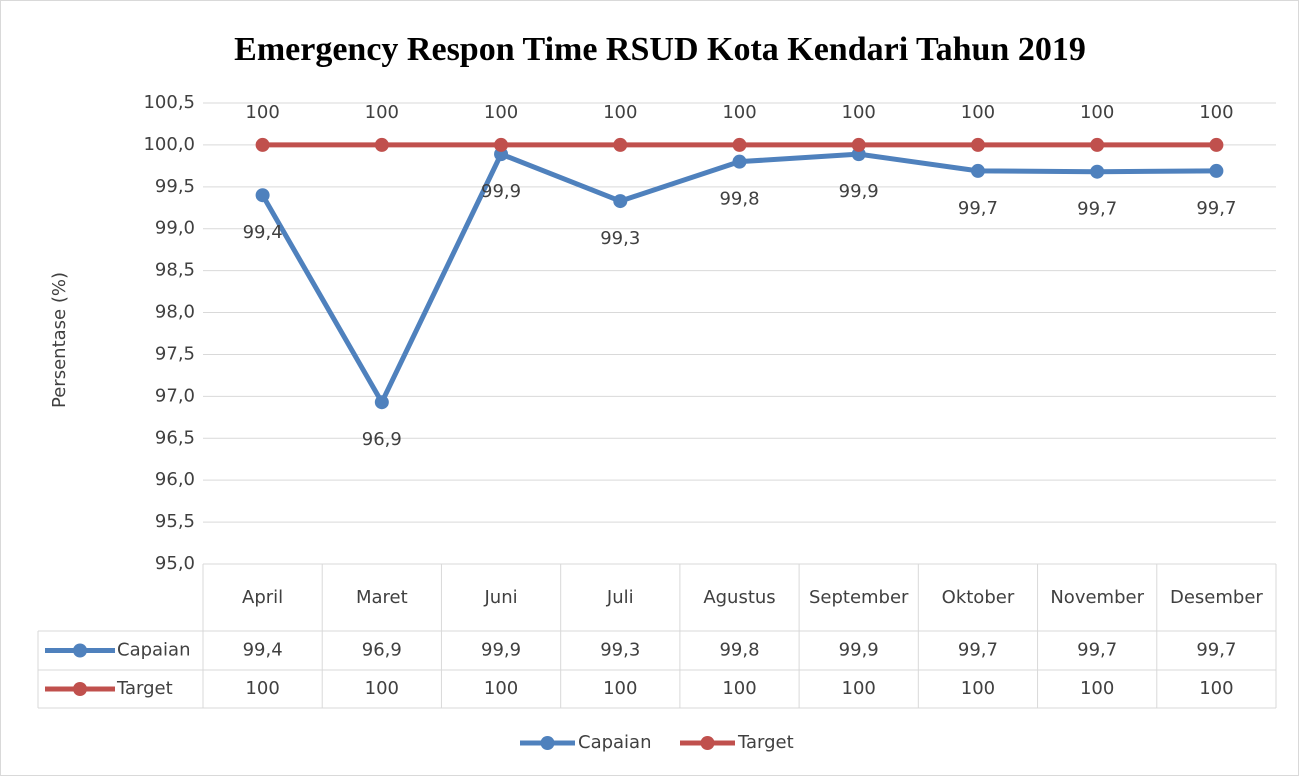 The height and width of the screenshot is (776, 1299). I want to click on y-tick-label: 96,0, so click(175, 479).